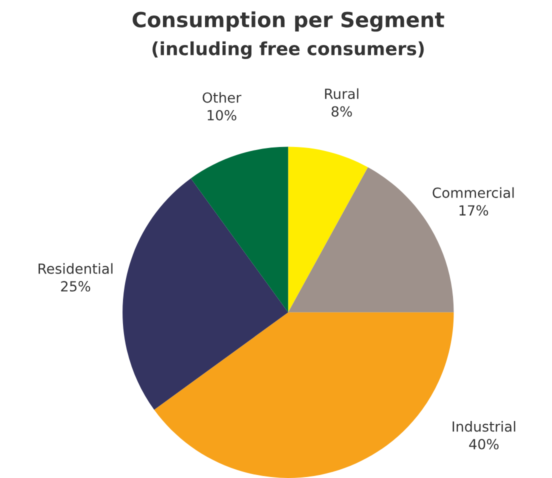  I want to click on slice-label: Residential, so click(75, 268).